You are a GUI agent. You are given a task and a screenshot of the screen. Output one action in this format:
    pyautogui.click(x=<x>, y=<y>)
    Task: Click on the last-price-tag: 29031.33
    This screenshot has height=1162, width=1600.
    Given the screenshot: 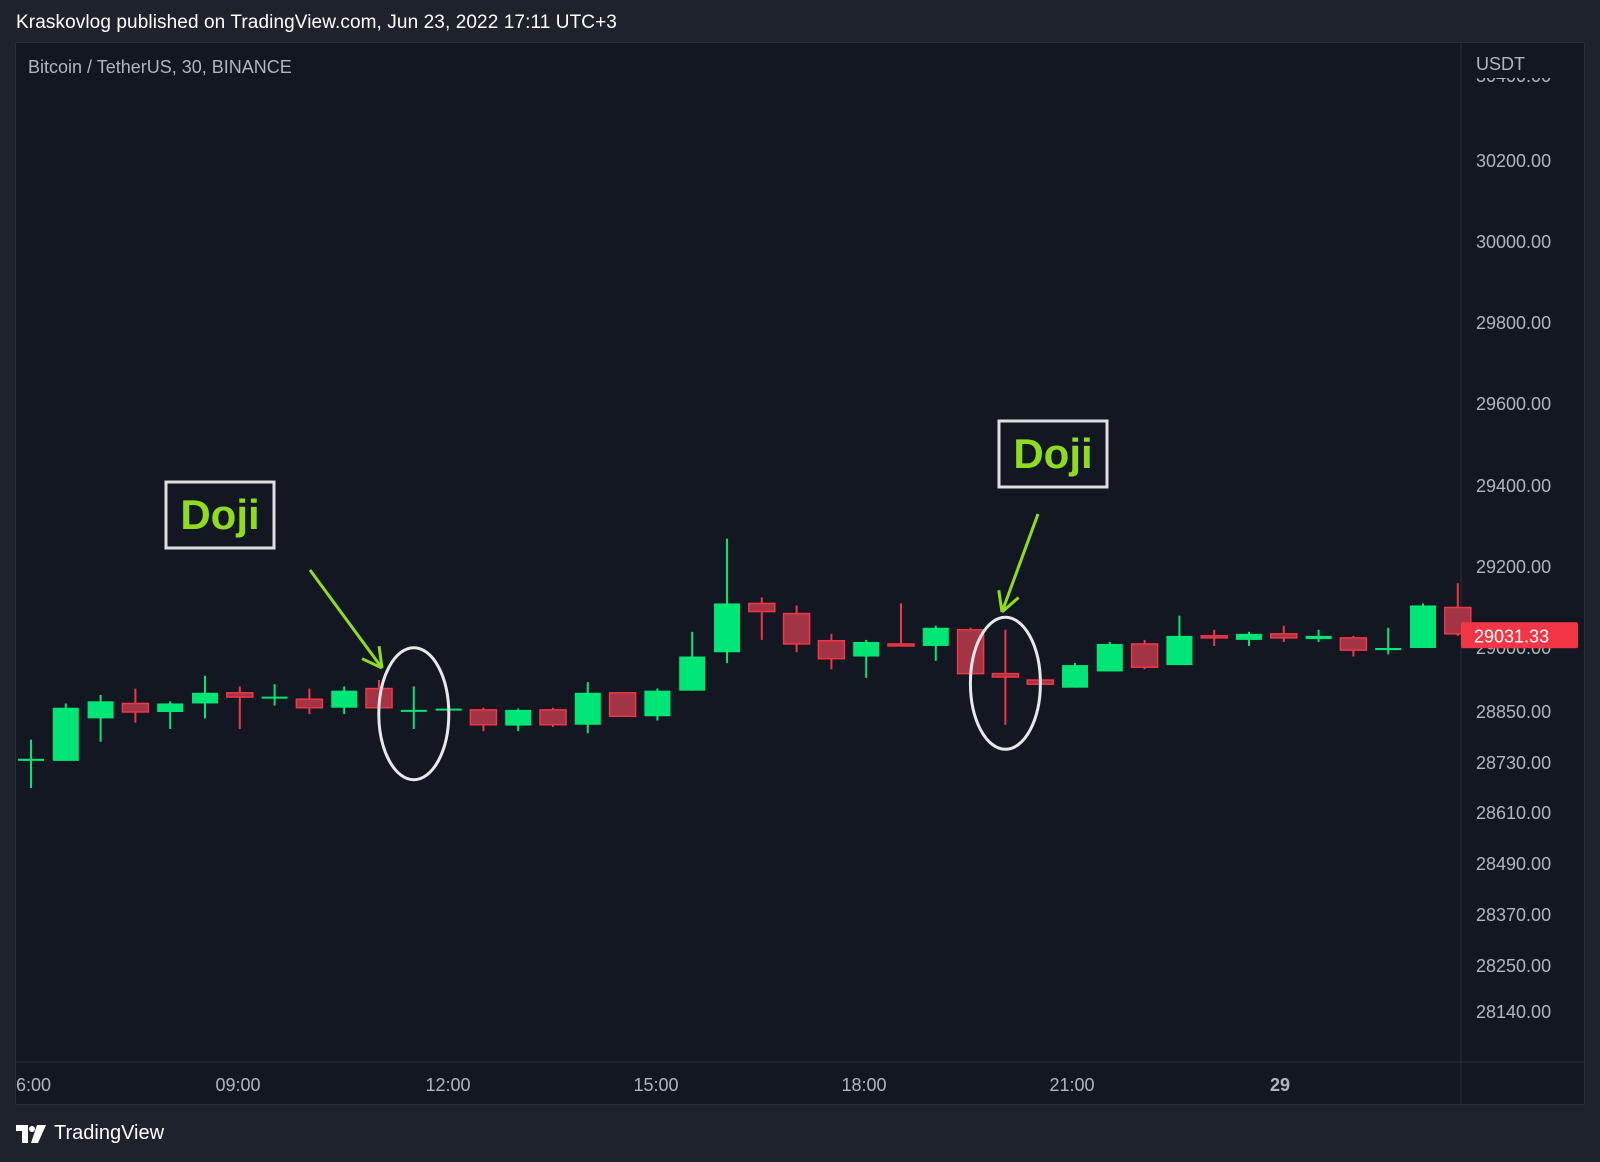 What is the action you would take?
    pyautogui.click(x=1519, y=635)
    